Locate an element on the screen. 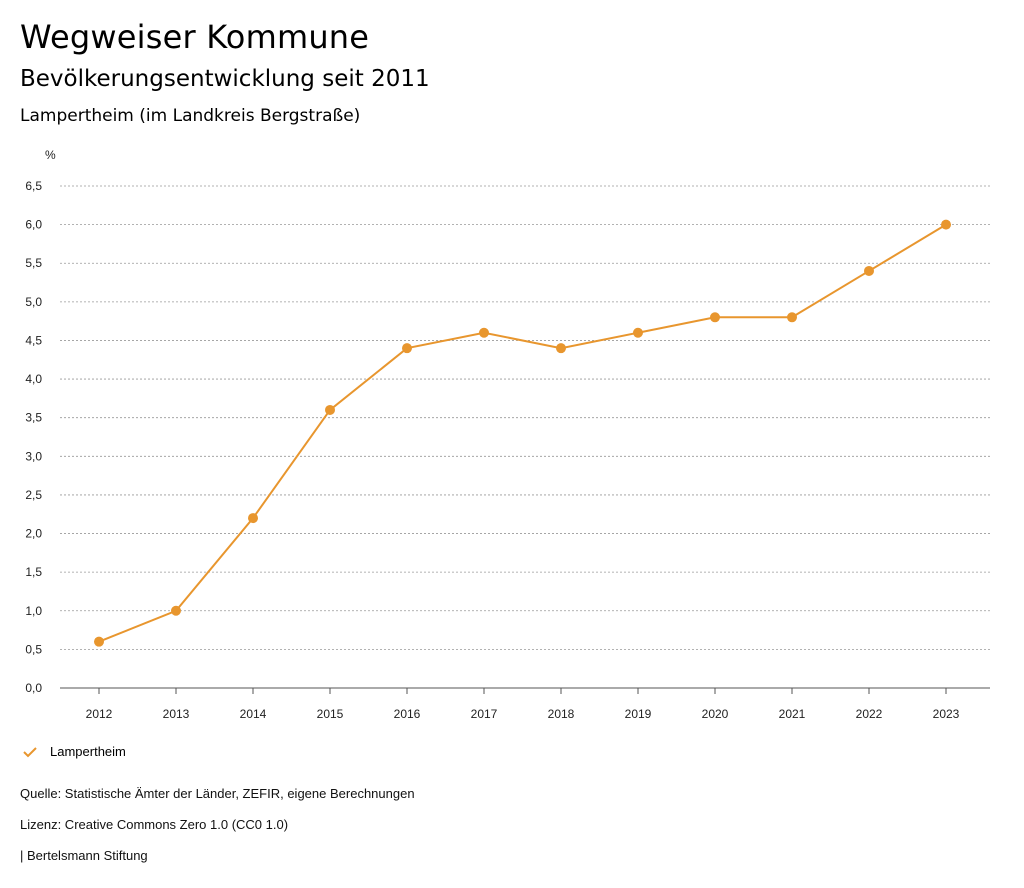 The height and width of the screenshot is (888, 1024). y-tick-label: 3,5 is located at coordinates (33, 418).